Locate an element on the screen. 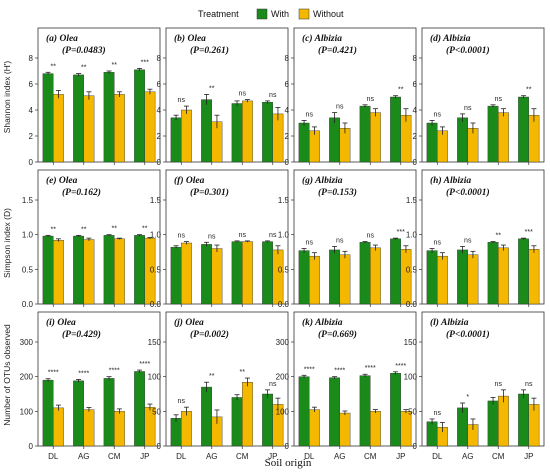 The width and height of the screenshot is (550, 472). panel-title-species: (l) Albizia is located at coordinates (449, 322).